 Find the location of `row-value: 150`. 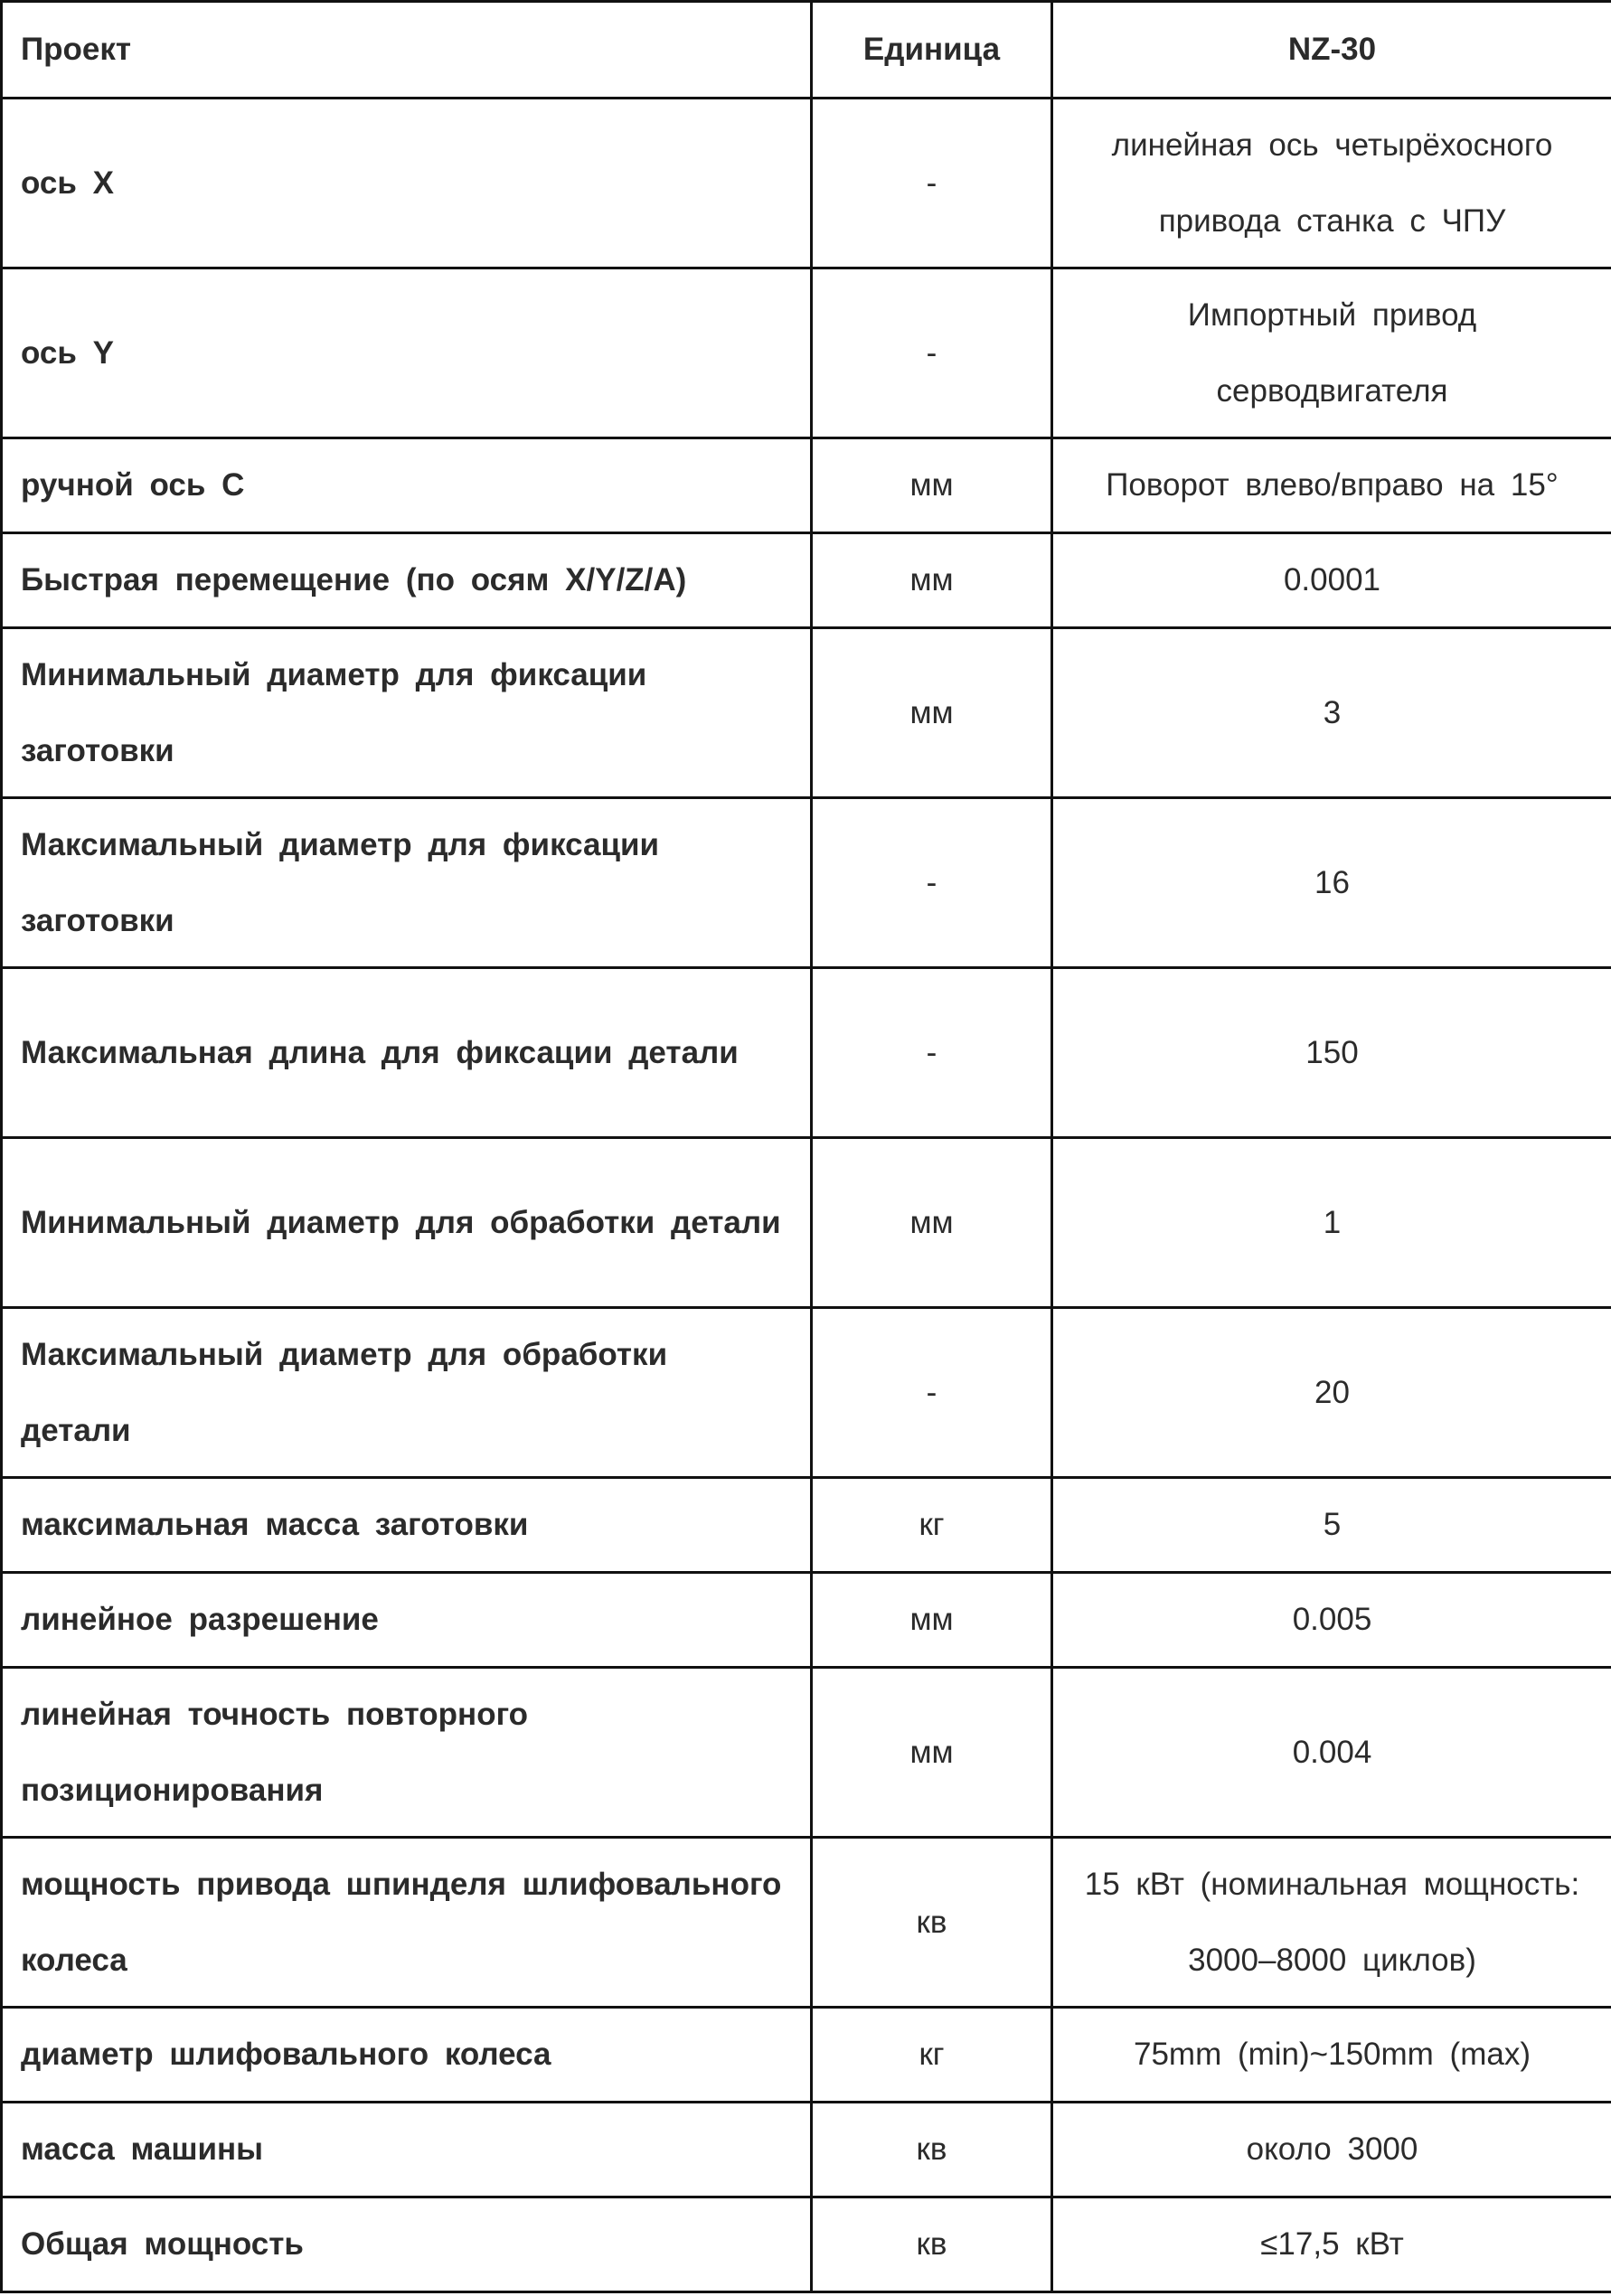

row-value: 150 is located at coordinates (1331, 1052).